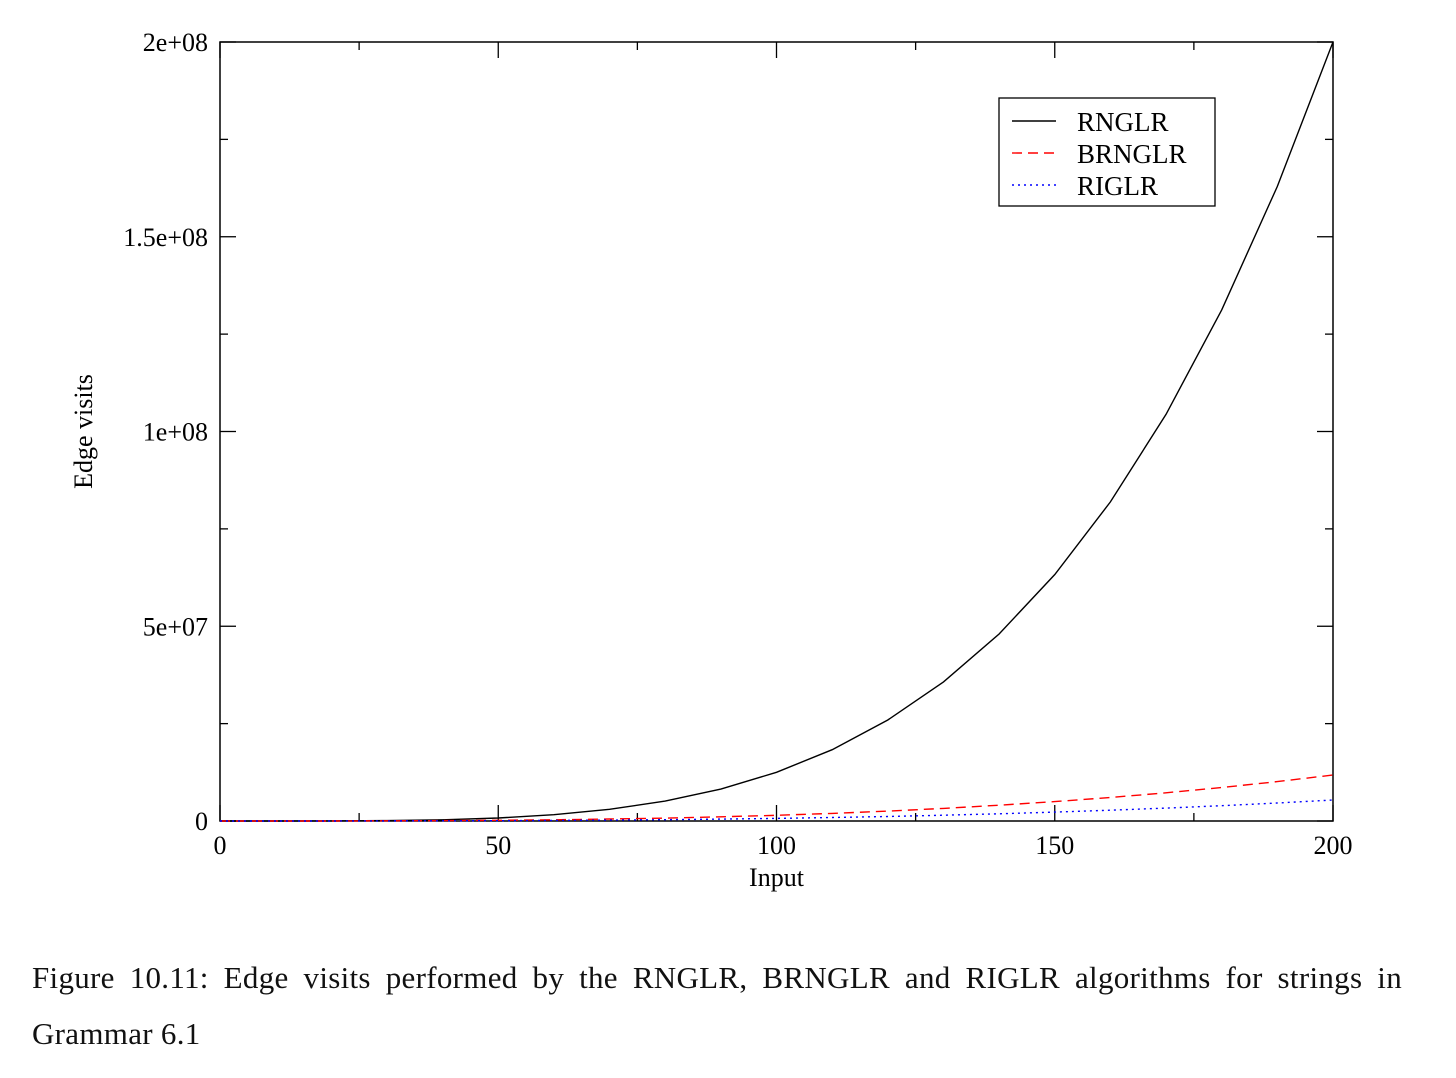 The height and width of the screenshot is (1078, 1456). I want to click on y-tick-label: 1e+08, so click(175, 432).